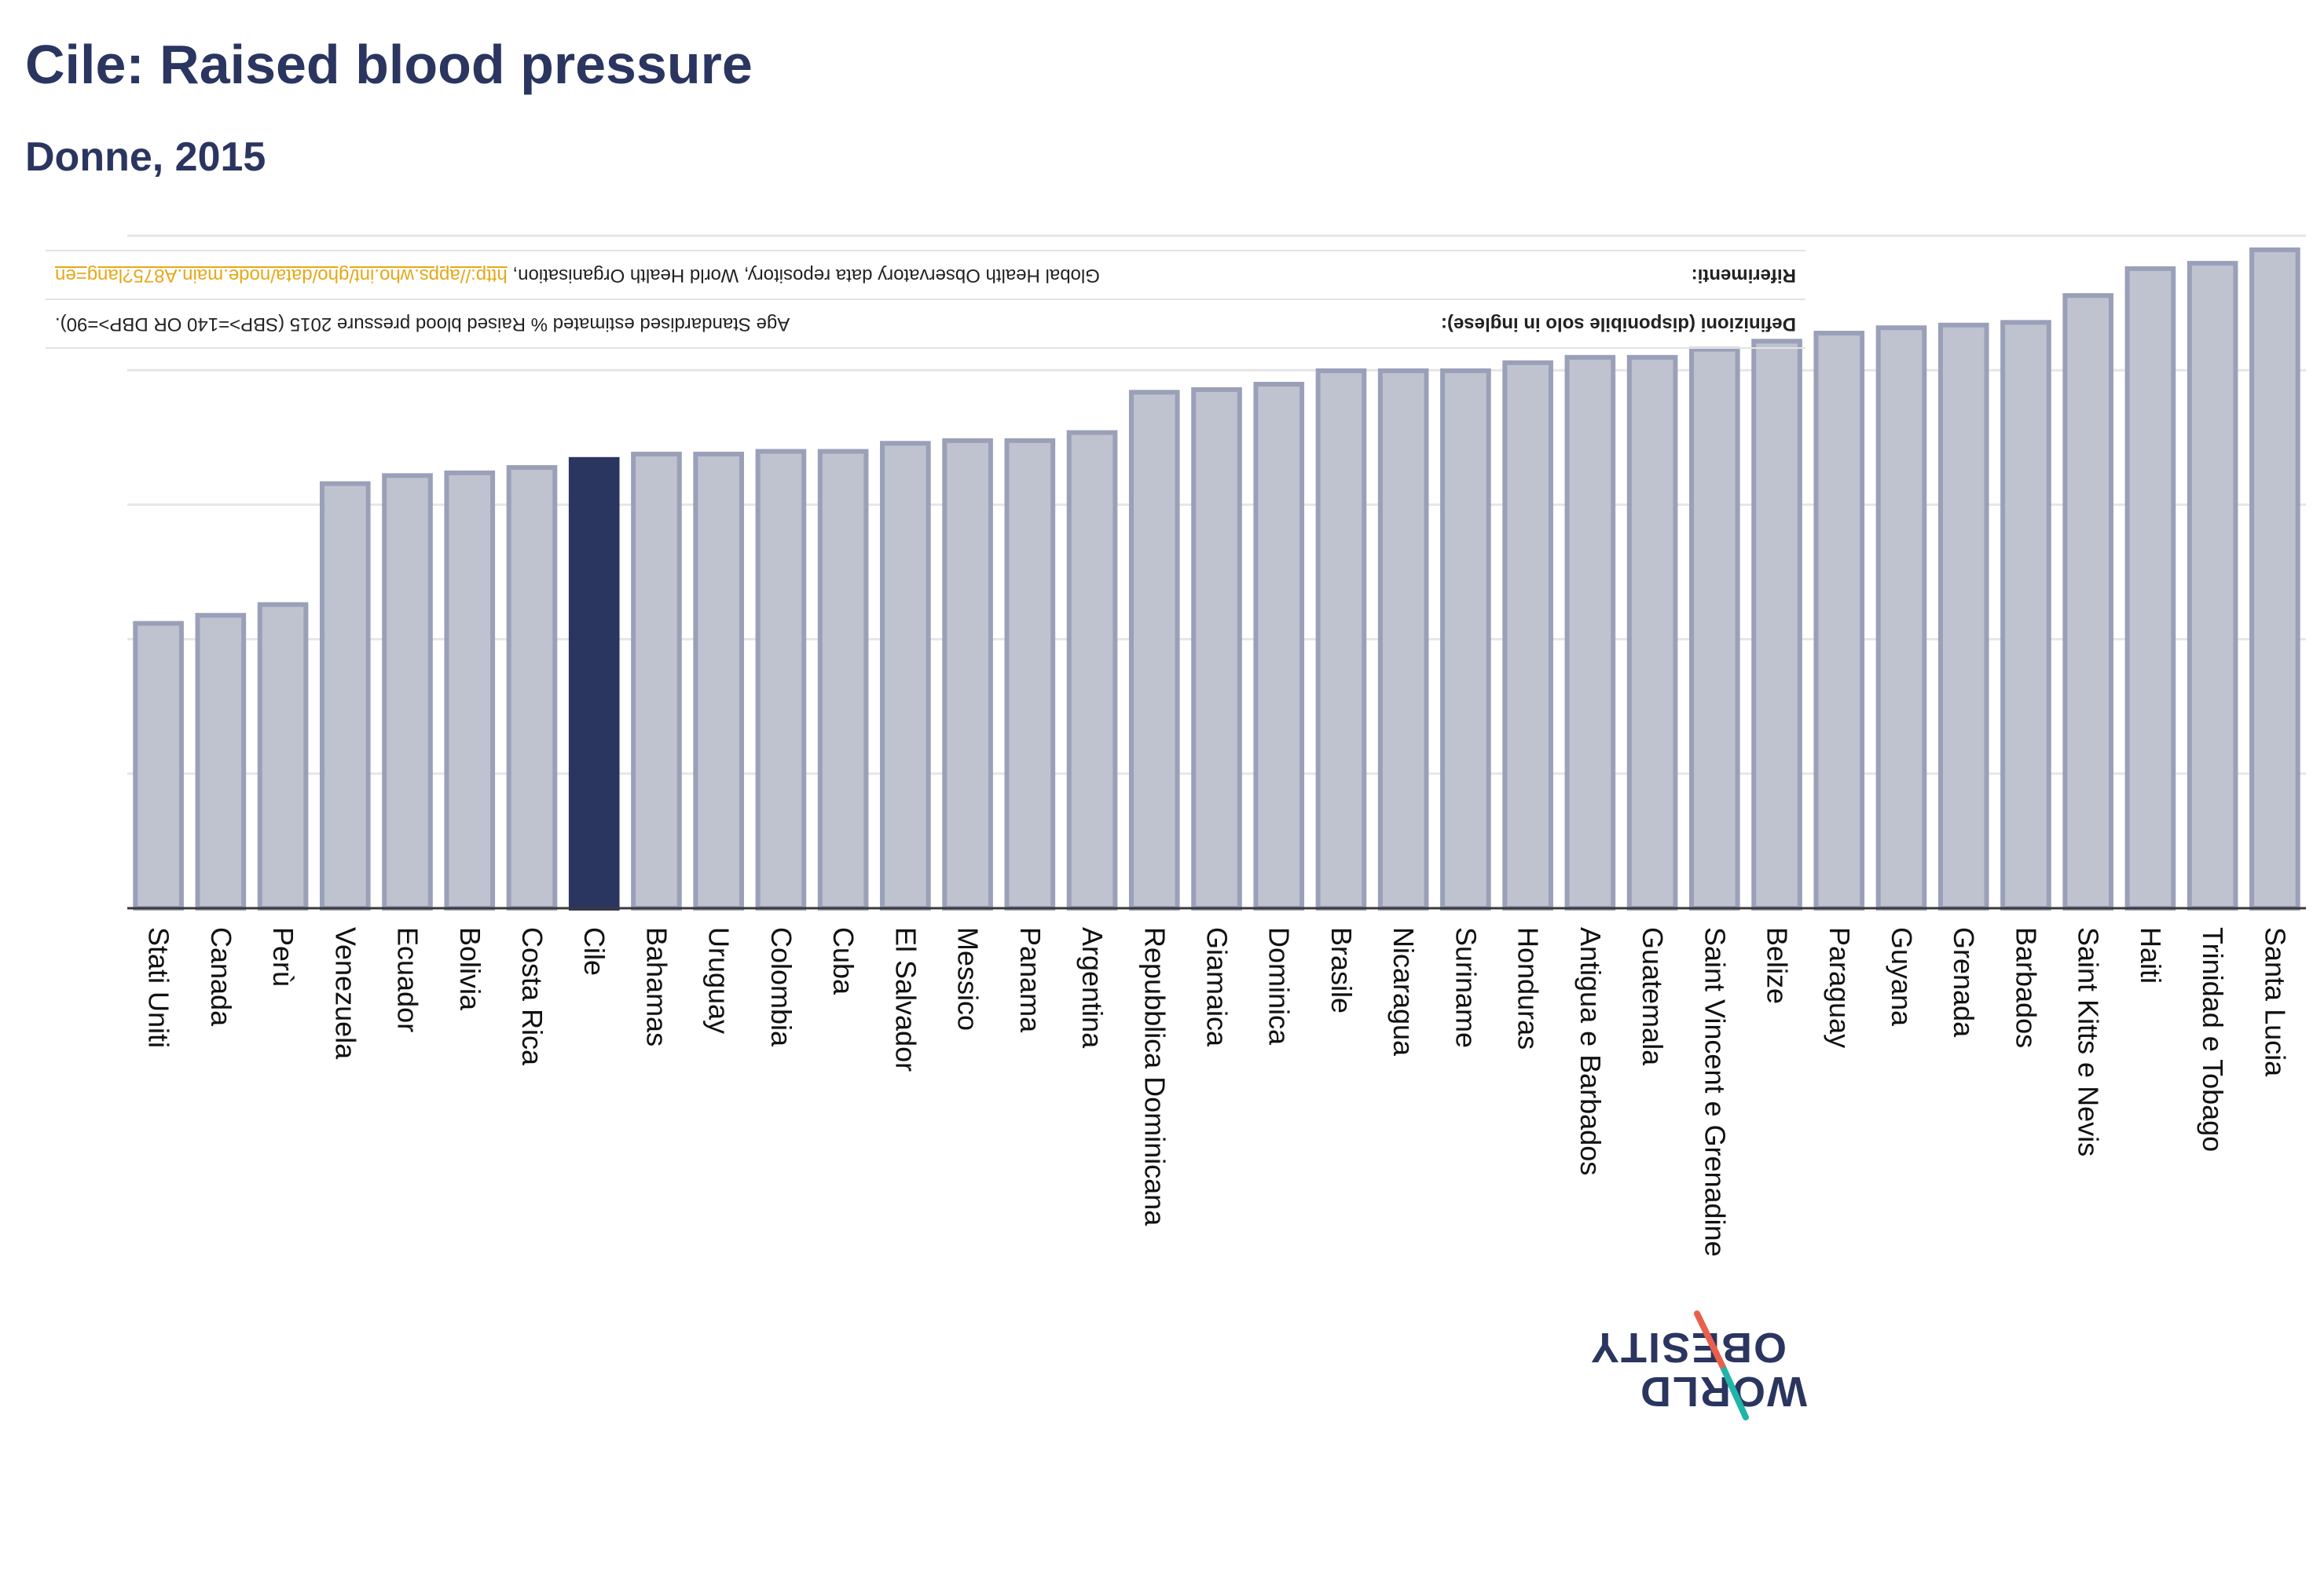 Image resolution: width=2324 pixels, height=1576 pixels. Describe the element at coordinates (283, 756) in the screenshot. I see `bar-per-` at that location.